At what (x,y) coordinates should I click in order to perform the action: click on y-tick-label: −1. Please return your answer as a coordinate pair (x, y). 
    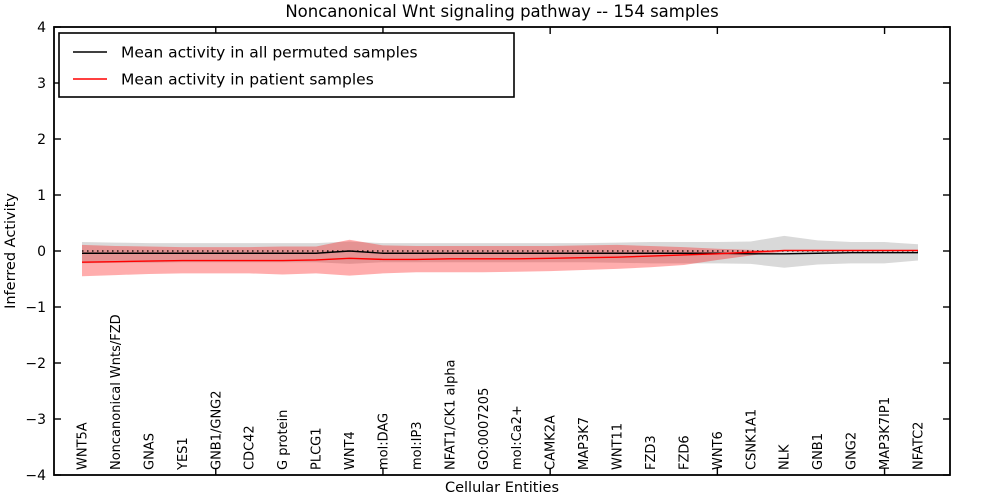
    Looking at the image, I should click on (35, 308).